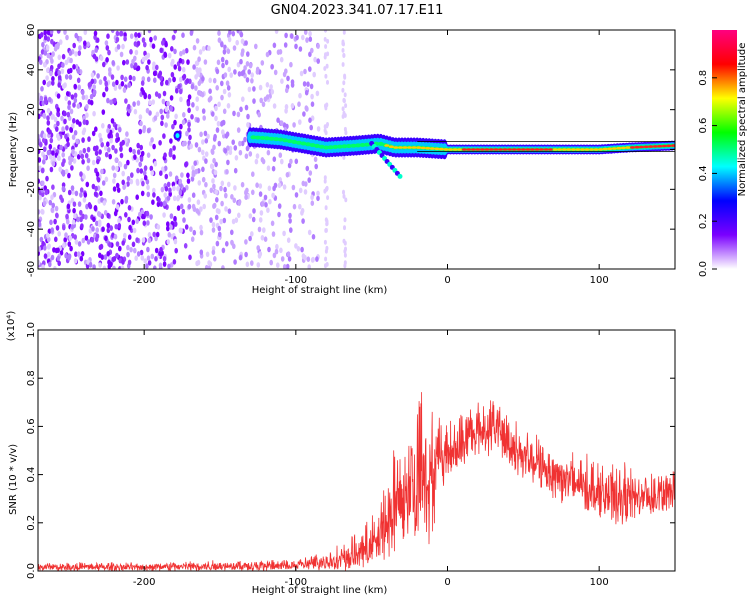  Describe the element at coordinates (31, 330) in the screenshot. I see `y-tick-label: 1.0` at that location.